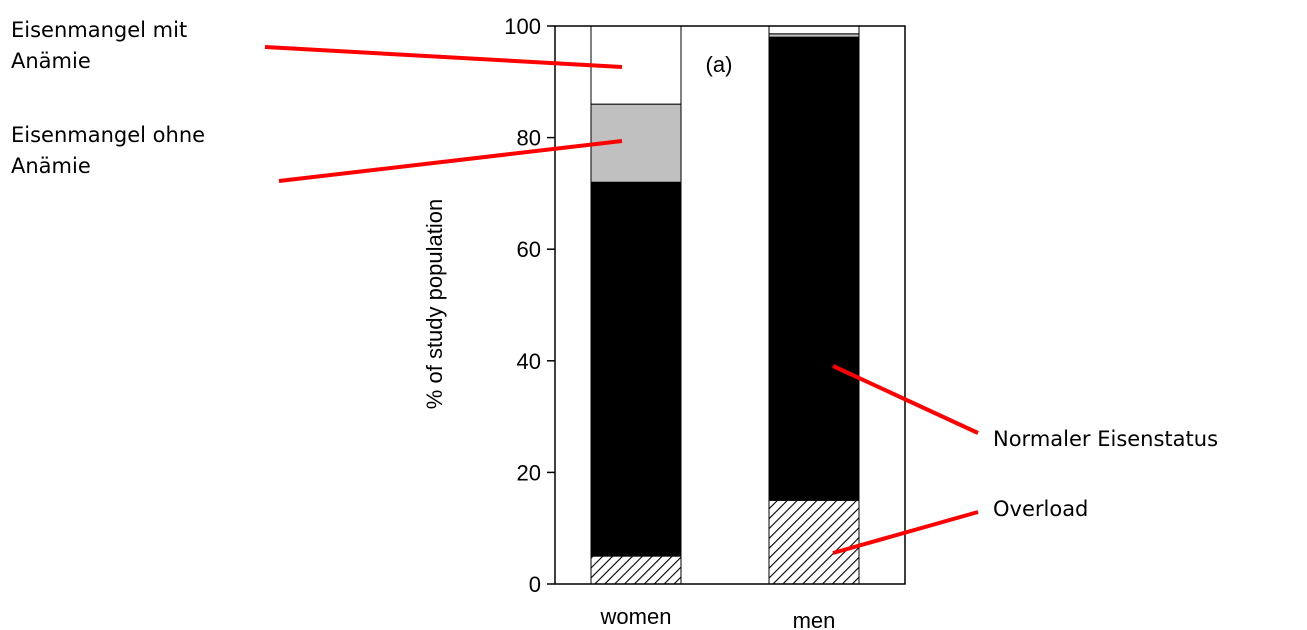  I want to click on annotation-line: Overload, so click(1040, 509).